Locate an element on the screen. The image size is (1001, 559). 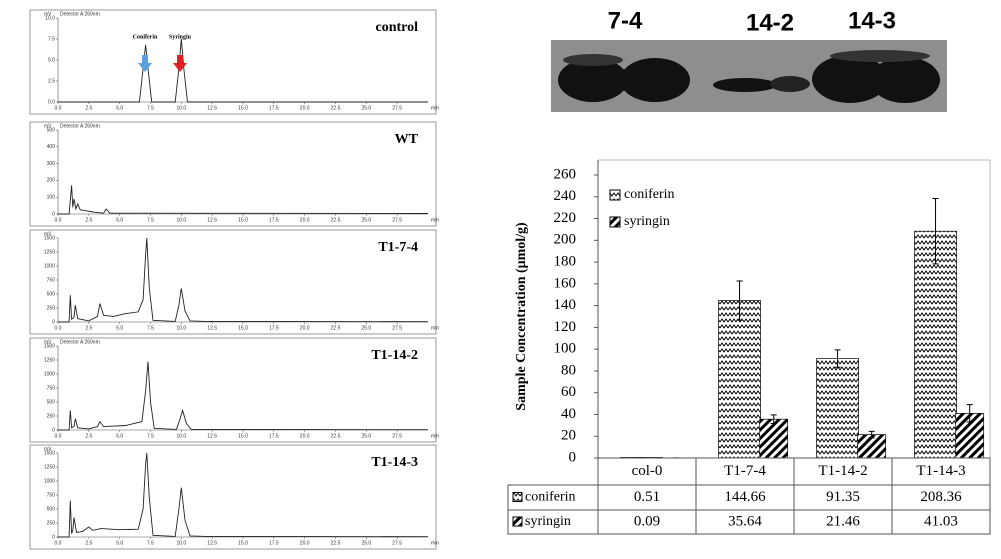
category-label: T1-14-2 is located at coordinates (842, 471).